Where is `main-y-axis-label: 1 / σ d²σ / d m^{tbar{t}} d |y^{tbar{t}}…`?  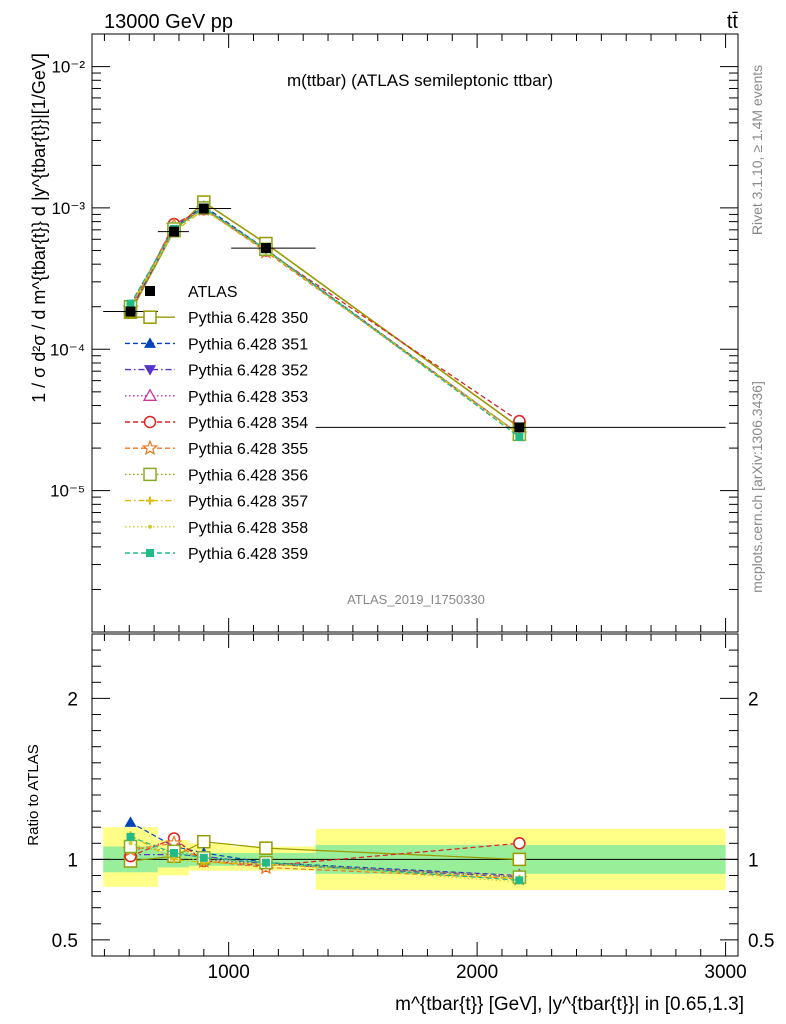
main-y-axis-label: 1 / σ d²σ / d m^{tbar{t}} d |y^{tbar{t}}… is located at coordinates (39, 228).